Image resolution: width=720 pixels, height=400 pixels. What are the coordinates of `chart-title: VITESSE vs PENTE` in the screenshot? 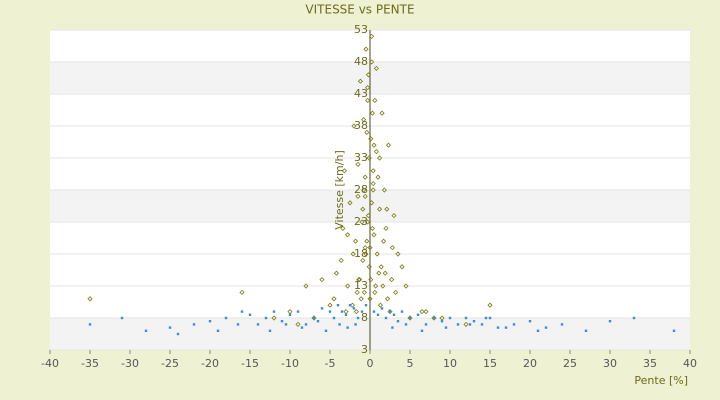 It's located at (359, 10).